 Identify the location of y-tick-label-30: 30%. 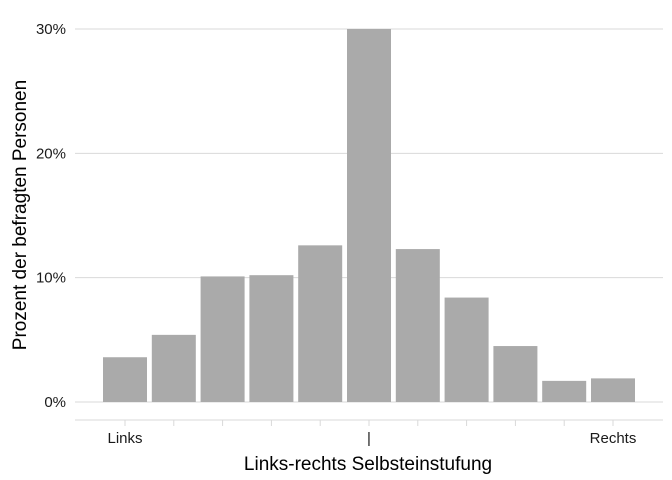
(51, 29).